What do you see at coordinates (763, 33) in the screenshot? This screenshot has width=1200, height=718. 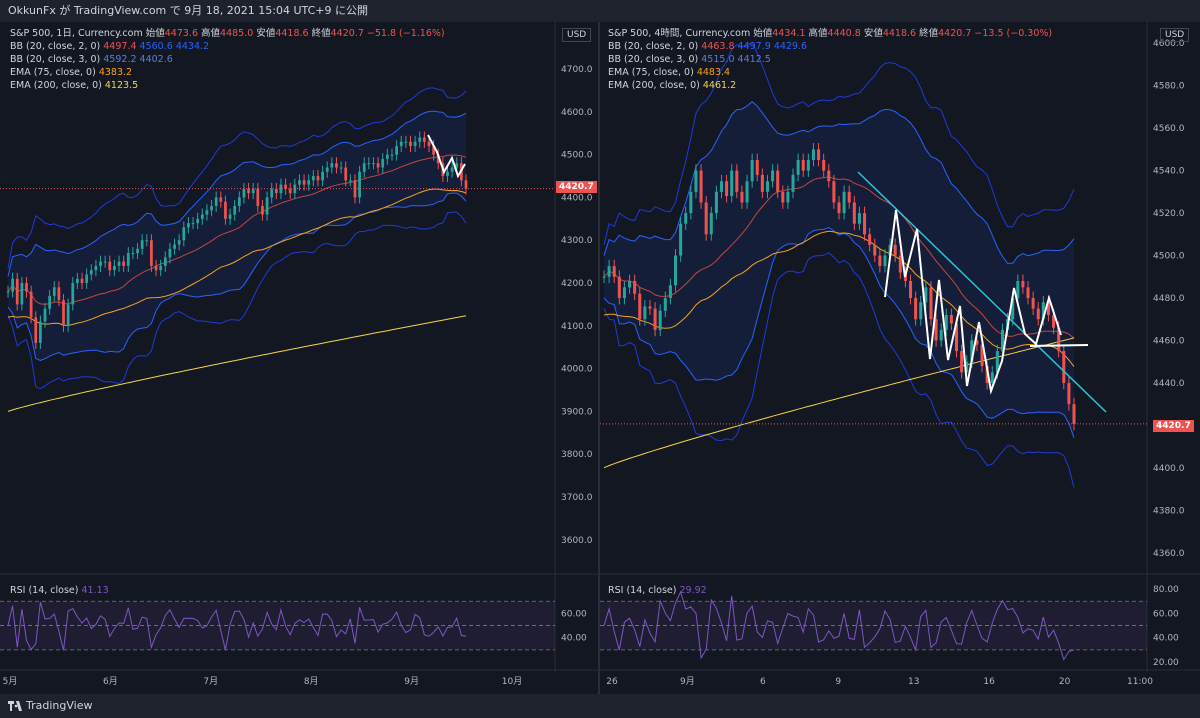 I see `right-open-label: 始値` at bounding box center [763, 33].